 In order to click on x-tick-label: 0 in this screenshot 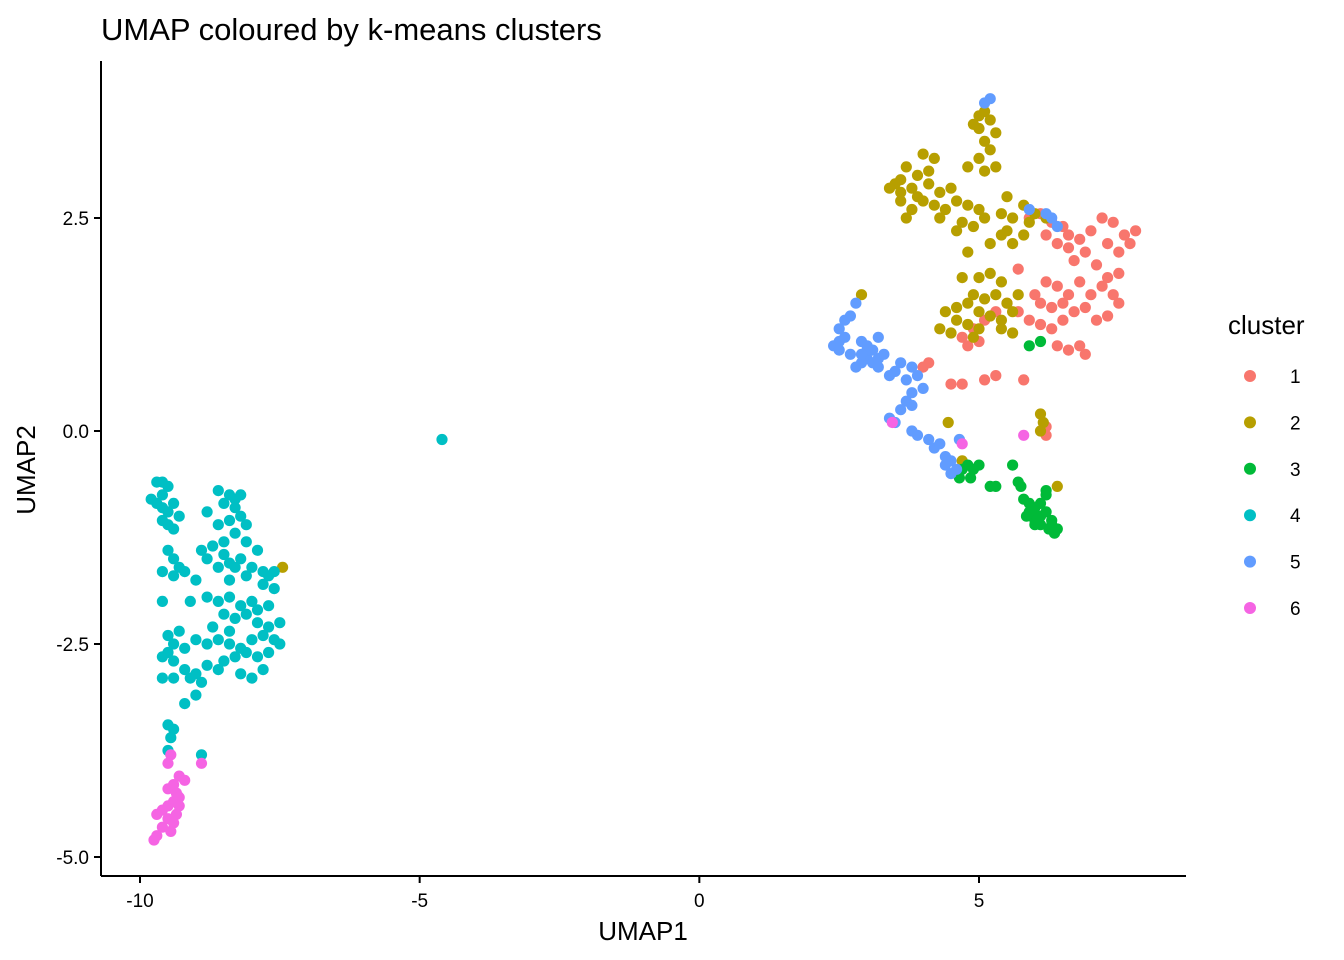, I will do `click(699, 901)`.